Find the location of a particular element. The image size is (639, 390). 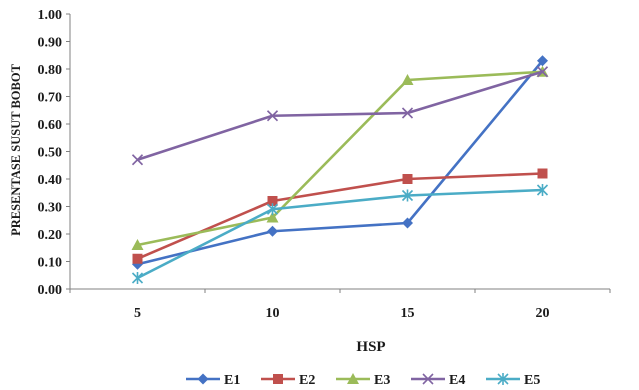

x-tick-label: 10 is located at coordinates (273, 313).